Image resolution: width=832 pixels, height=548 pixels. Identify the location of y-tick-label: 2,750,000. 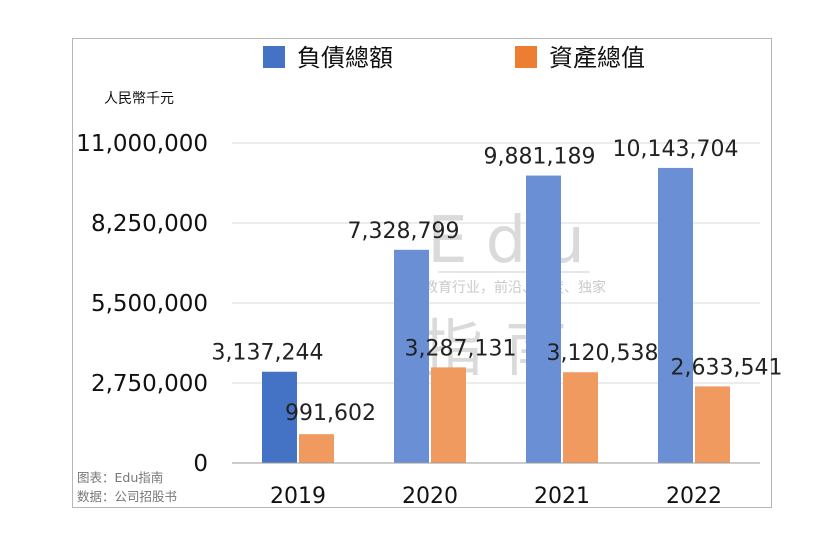
(149, 384).